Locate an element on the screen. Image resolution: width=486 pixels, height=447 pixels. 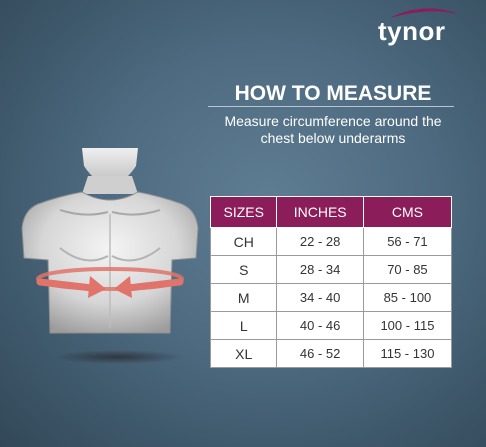
left-arrow-icon is located at coordinates (71, 287).